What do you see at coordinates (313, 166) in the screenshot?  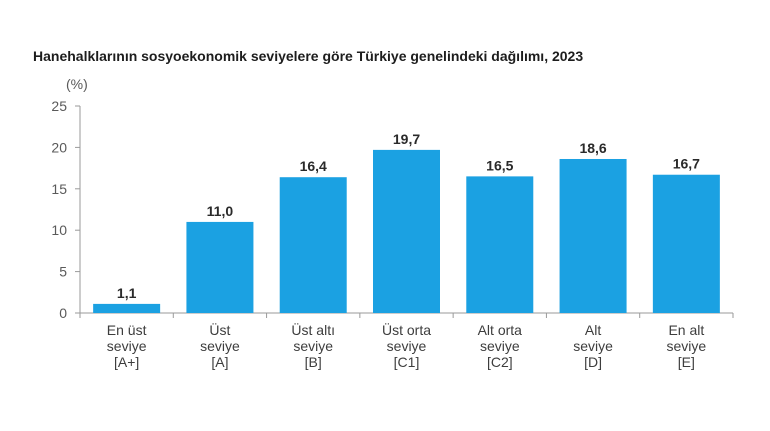 I see `bar-value-label: 16,4` at bounding box center [313, 166].